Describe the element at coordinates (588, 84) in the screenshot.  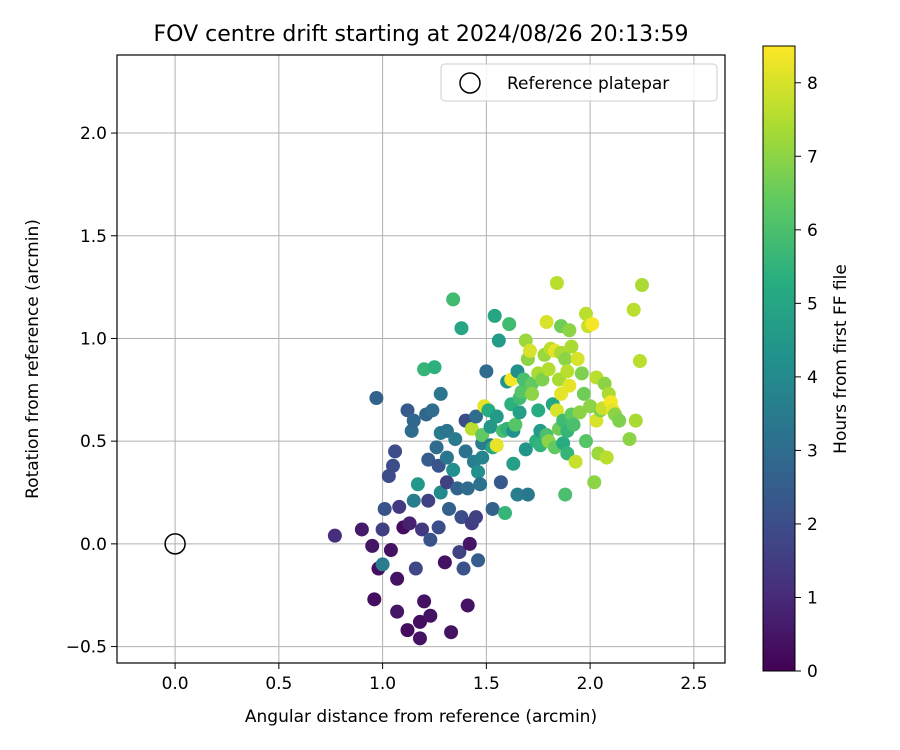
I see `legend-label: Reference platepar` at that location.